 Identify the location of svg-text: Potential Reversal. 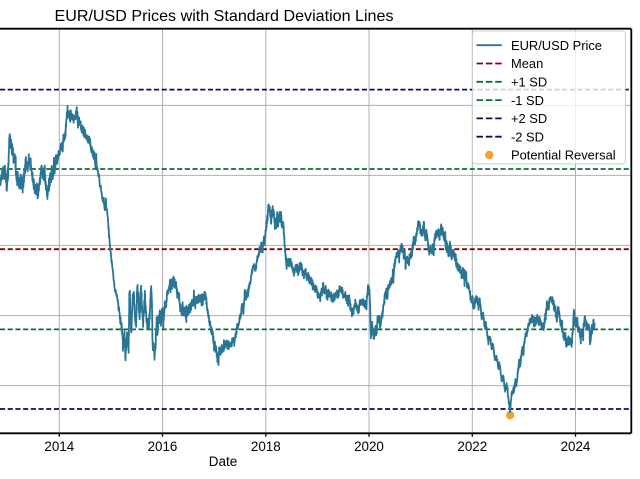
(563, 155).